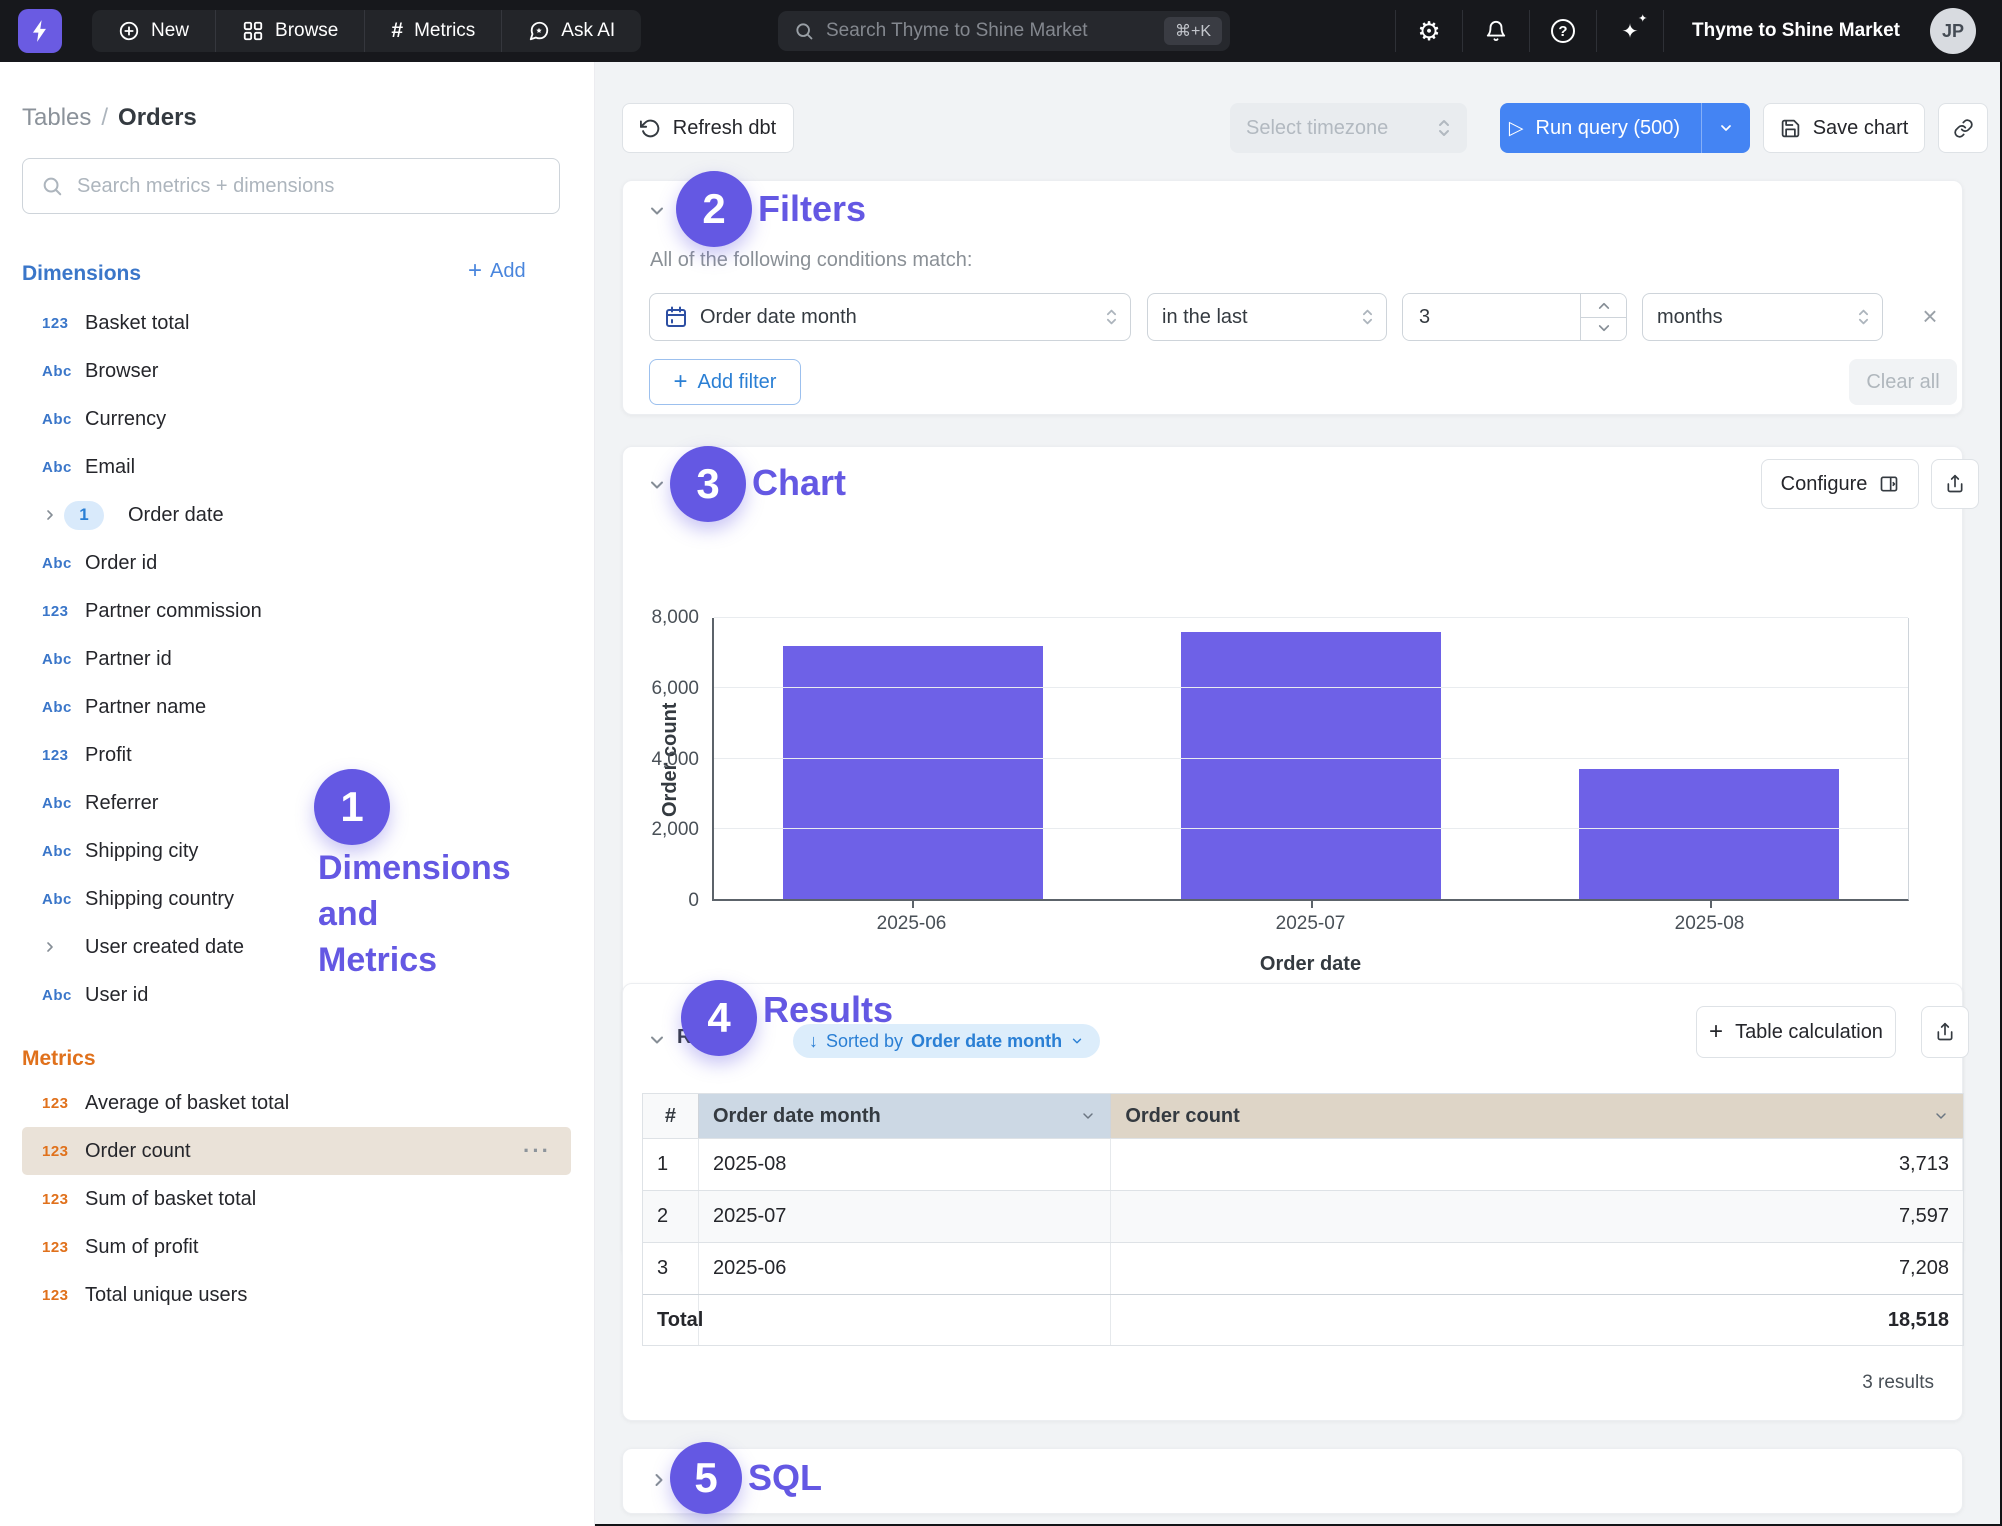  I want to click on global-search-input, so click(989, 31).